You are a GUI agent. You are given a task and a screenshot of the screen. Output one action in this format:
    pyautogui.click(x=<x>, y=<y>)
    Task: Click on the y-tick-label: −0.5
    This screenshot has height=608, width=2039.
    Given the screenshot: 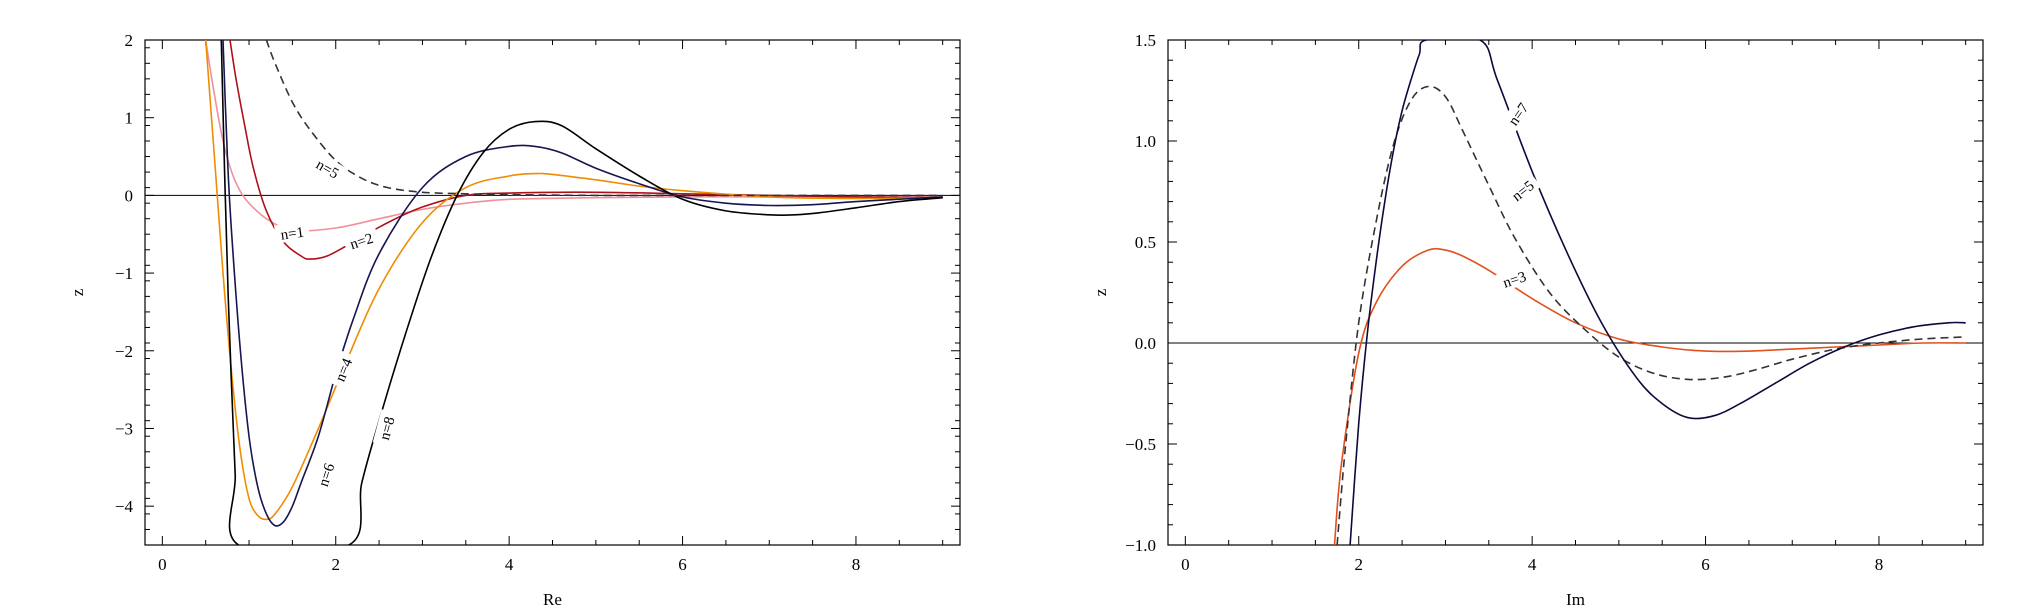 What is the action you would take?
    pyautogui.click(x=1140, y=444)
    